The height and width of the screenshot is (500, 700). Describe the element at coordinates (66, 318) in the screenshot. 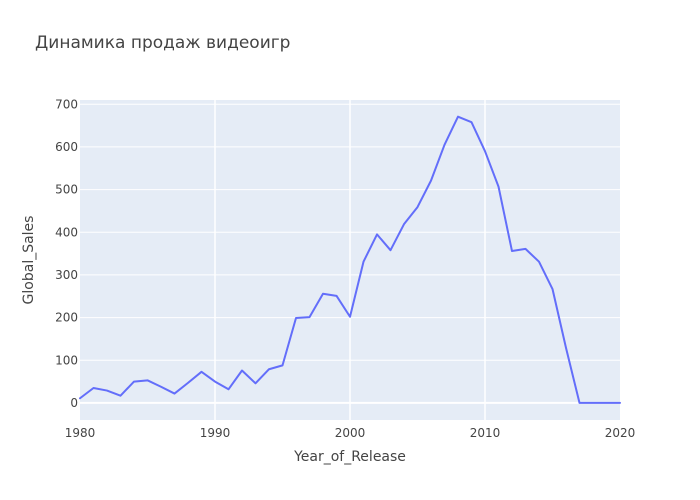

I see `y-tick-label: 200` at that location.